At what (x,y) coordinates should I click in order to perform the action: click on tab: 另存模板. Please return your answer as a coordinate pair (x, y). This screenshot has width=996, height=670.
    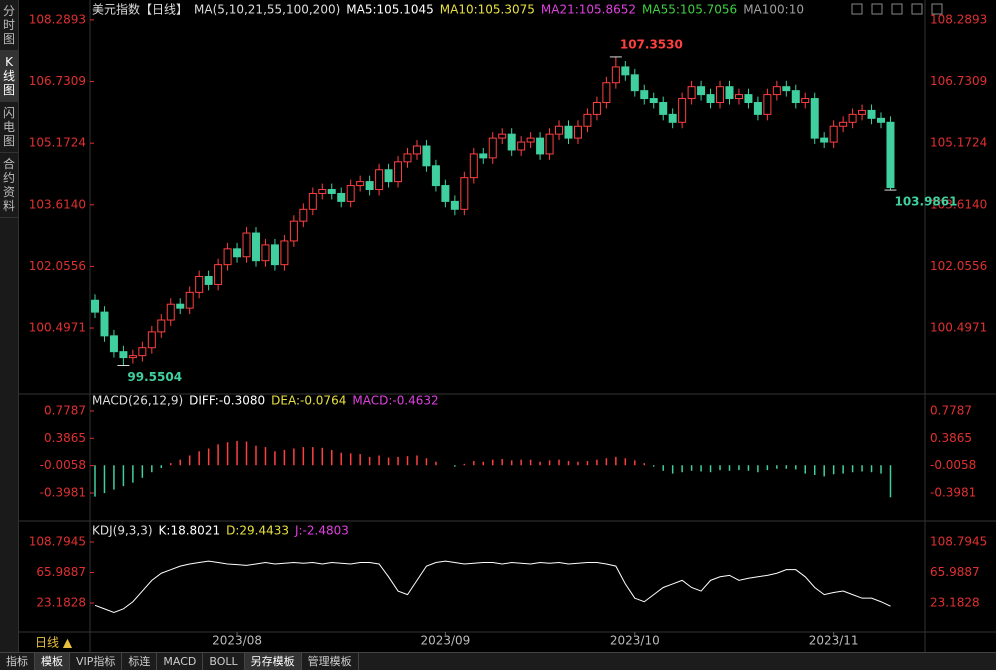
    Looking at the image, I should click on (273, 661).